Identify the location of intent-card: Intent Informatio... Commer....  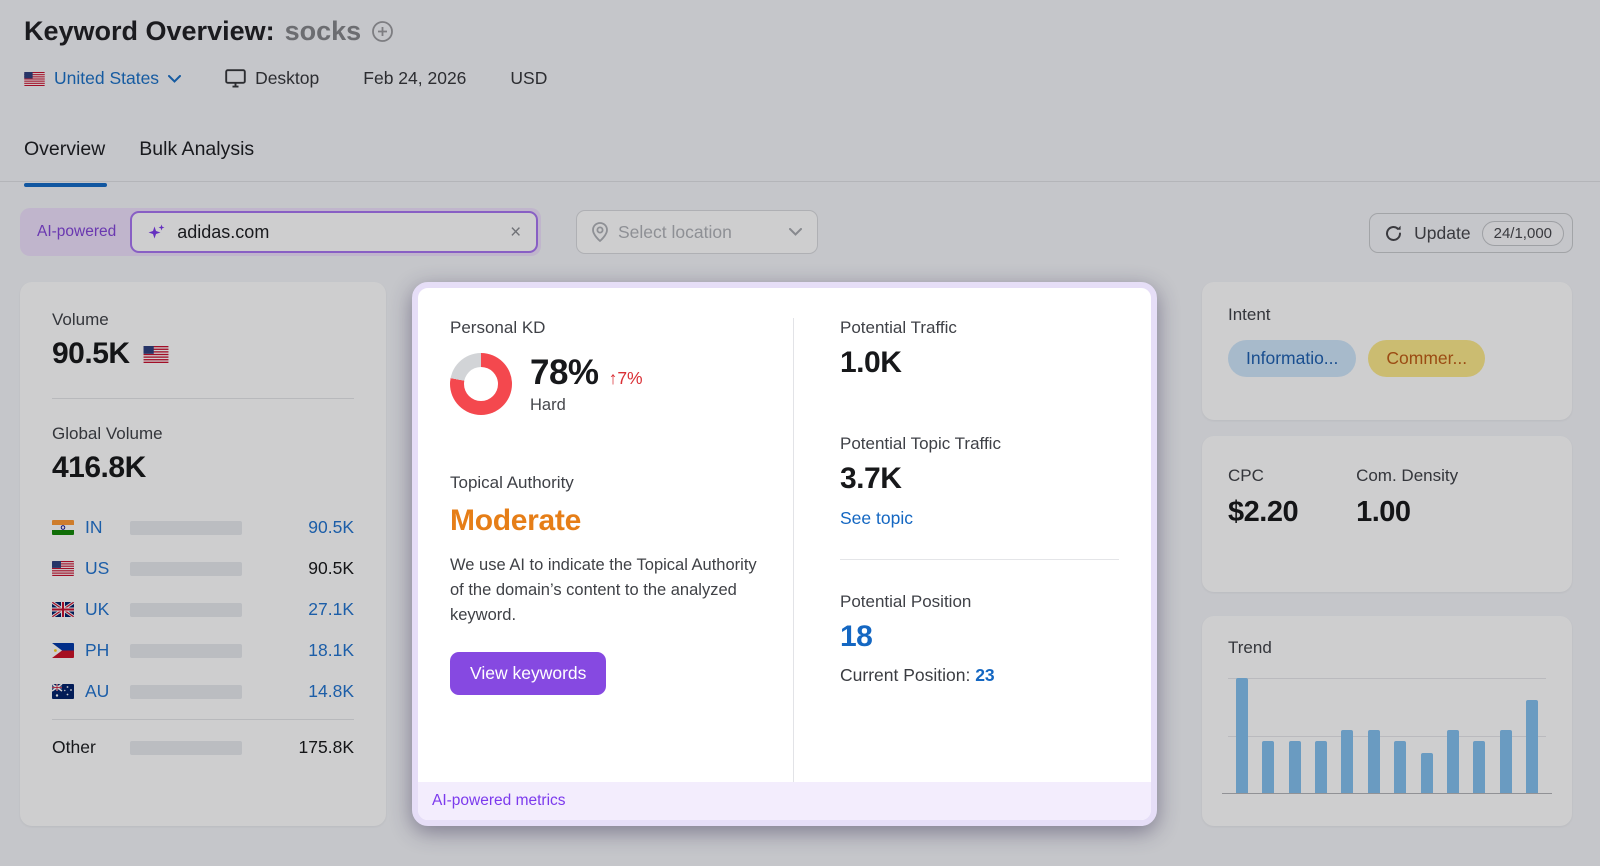
(1387, 351).